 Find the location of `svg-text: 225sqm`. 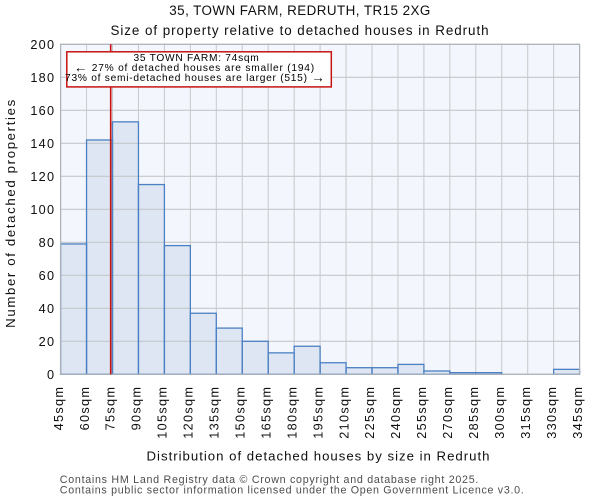

svg-text: 225sqm is located at coordinates (370, 412).